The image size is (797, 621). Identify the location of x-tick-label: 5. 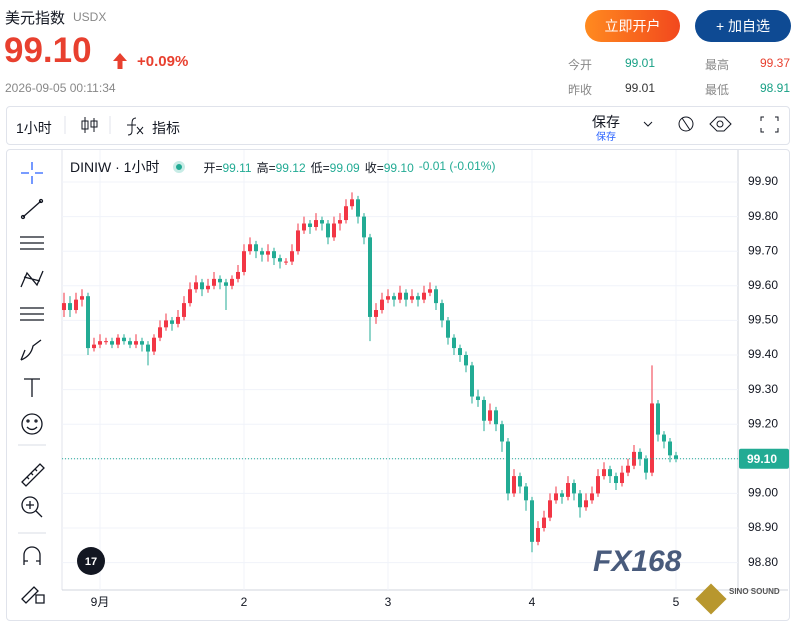
(676, 602).